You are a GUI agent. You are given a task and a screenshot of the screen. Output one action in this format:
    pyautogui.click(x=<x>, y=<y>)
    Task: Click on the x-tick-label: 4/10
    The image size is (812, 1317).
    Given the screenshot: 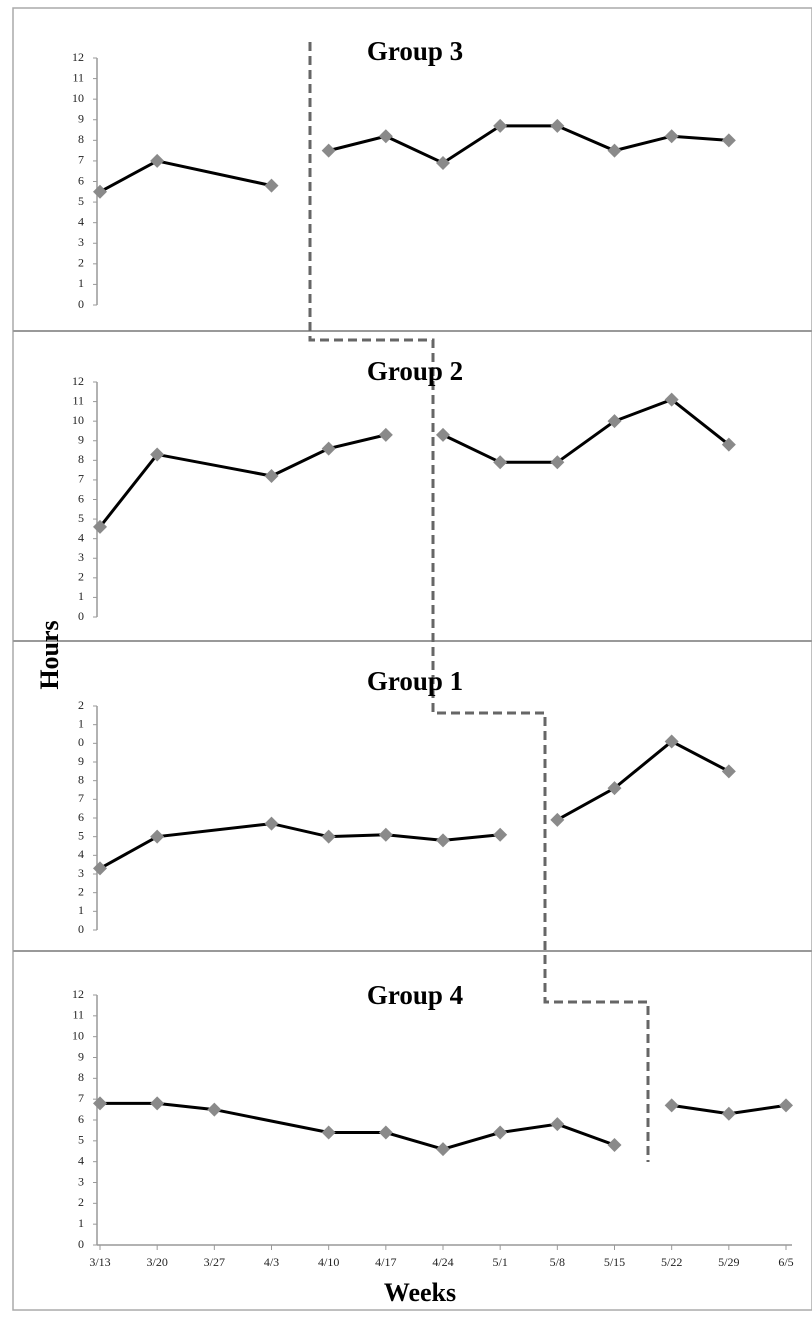 What is the action you would take?
    pyautogui.click(x=328, y=1262)
    